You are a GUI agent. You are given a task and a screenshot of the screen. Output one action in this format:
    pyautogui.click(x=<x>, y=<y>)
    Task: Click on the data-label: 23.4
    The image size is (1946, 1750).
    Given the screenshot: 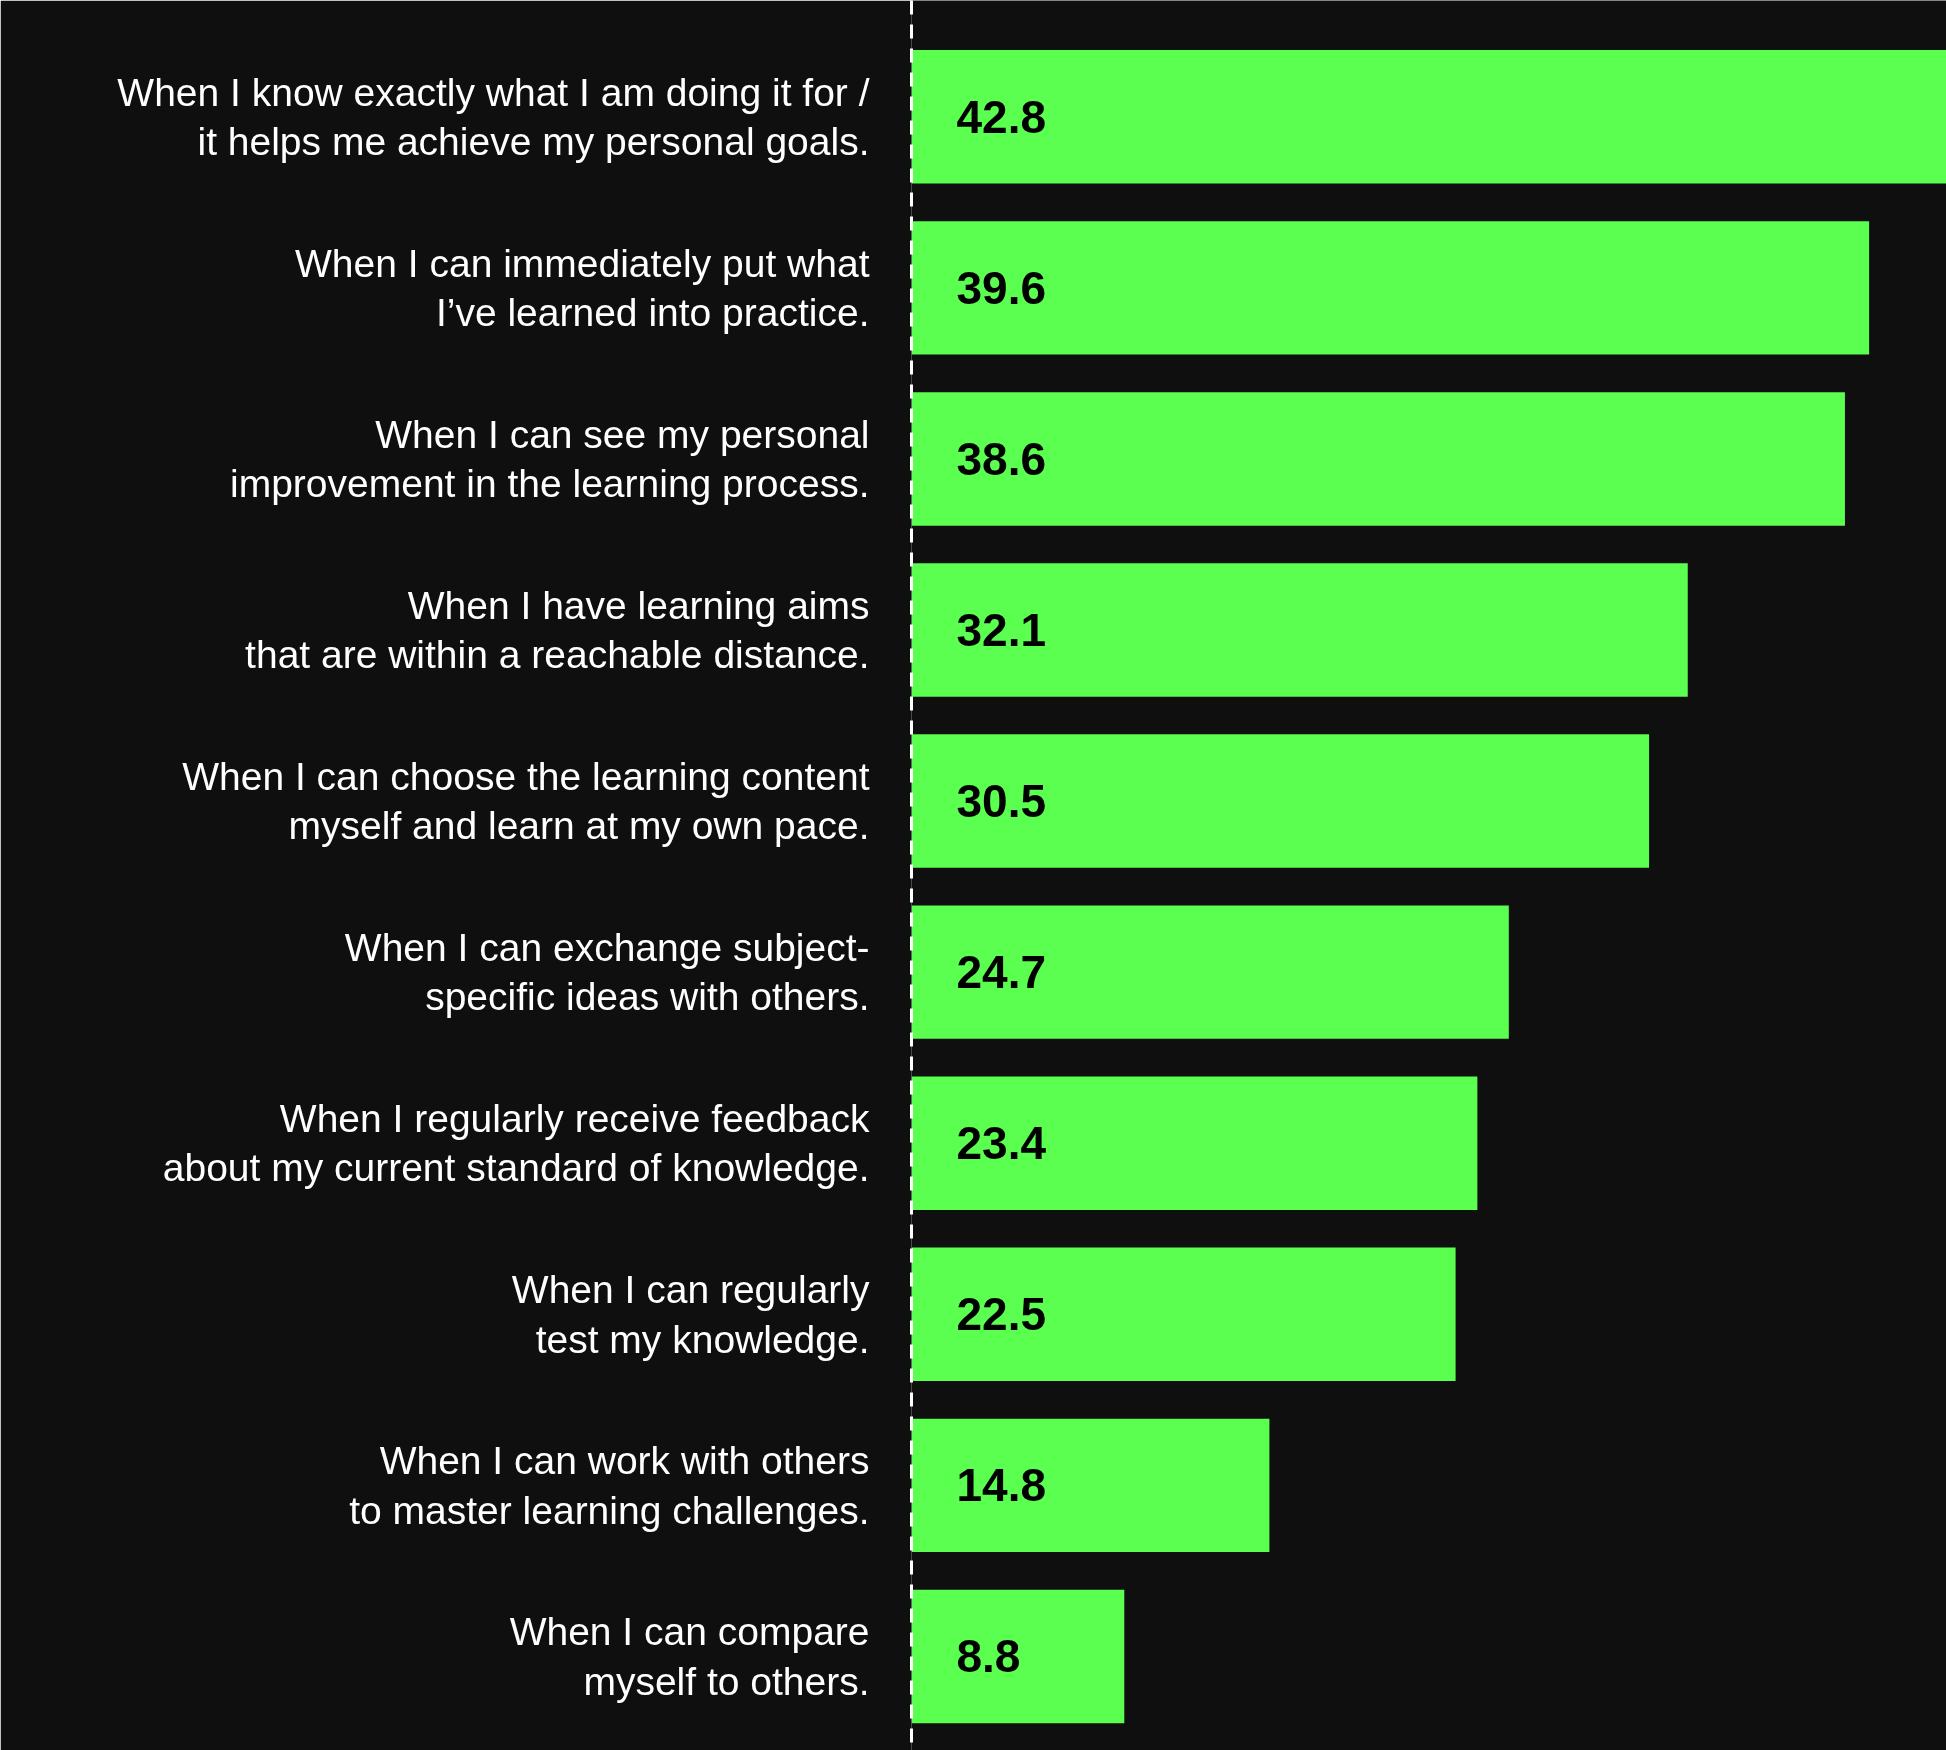 What is the action you would take?
    pyautogui.click(x=1001, y=1143)
    